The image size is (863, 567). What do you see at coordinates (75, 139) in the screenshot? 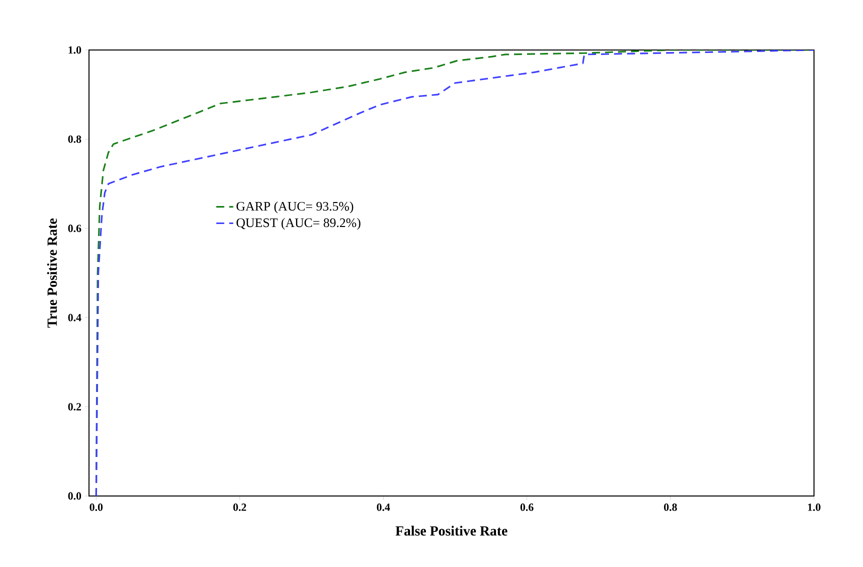
I see `y-tick-label: 0.8` at bounding box center [75, 139].